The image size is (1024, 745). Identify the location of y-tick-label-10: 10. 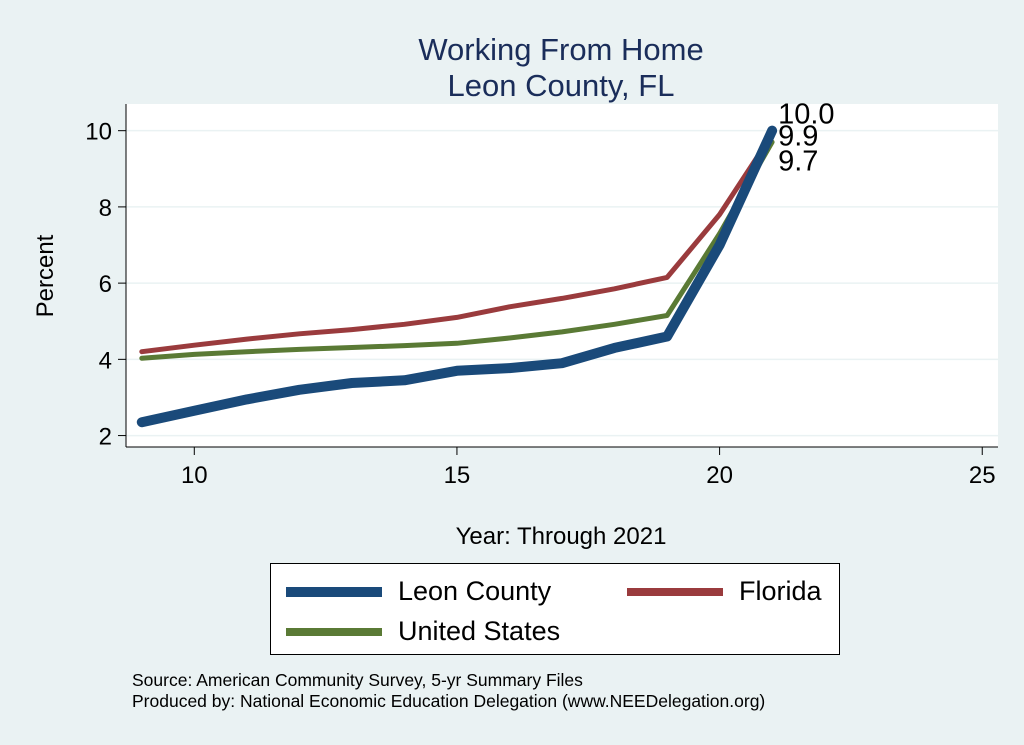
(98, 132).